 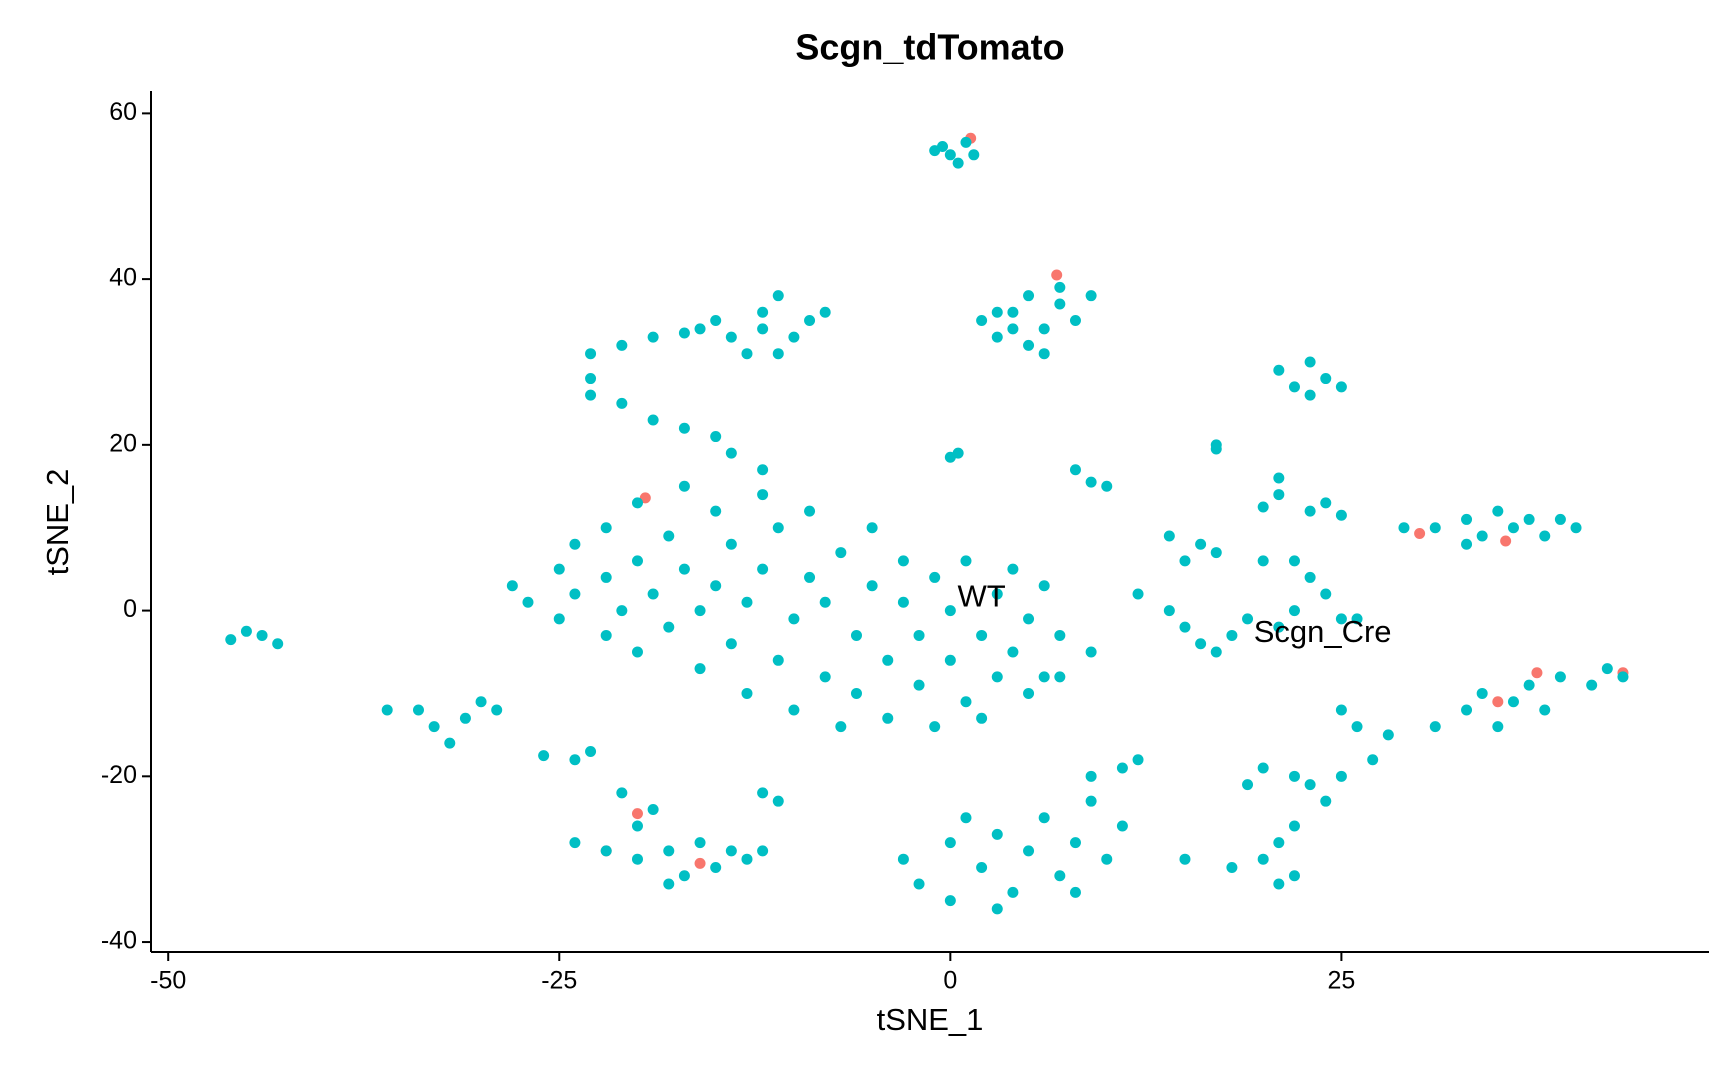 What do you see at coordinates (929, 47) in the screenshot?
I see `chart-title: Scgn_tdTomato` at bounding box center [929, 47].